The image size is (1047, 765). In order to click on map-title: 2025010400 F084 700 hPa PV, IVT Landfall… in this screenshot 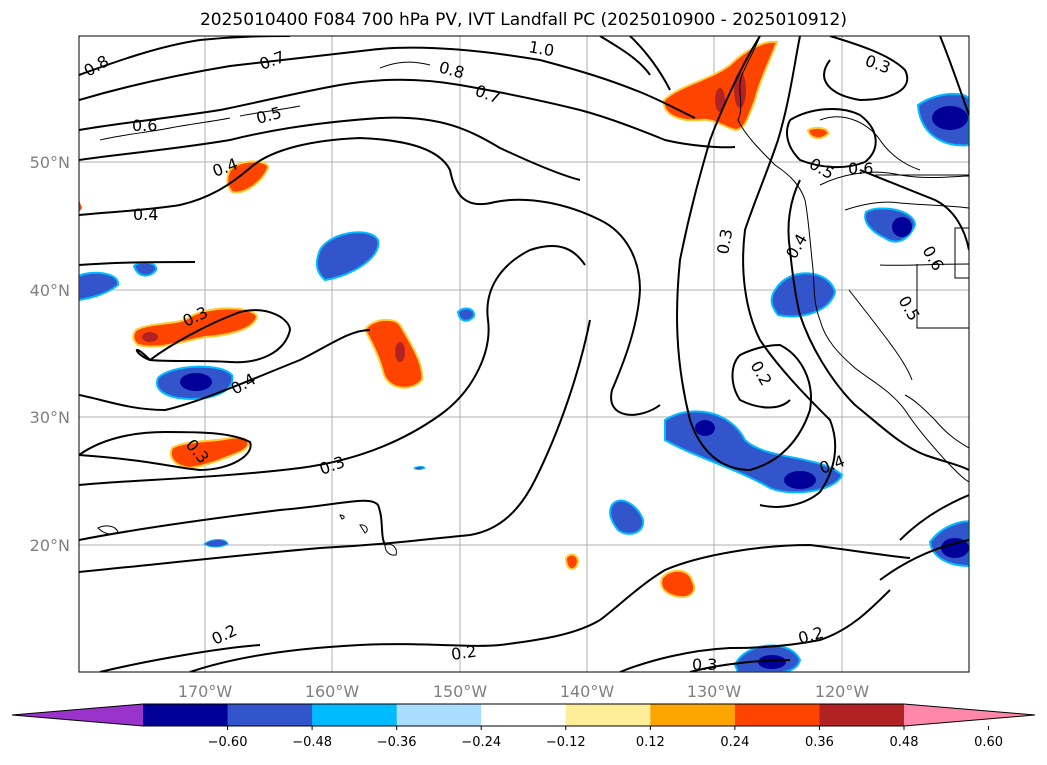, I will do `click(523, 20)`.